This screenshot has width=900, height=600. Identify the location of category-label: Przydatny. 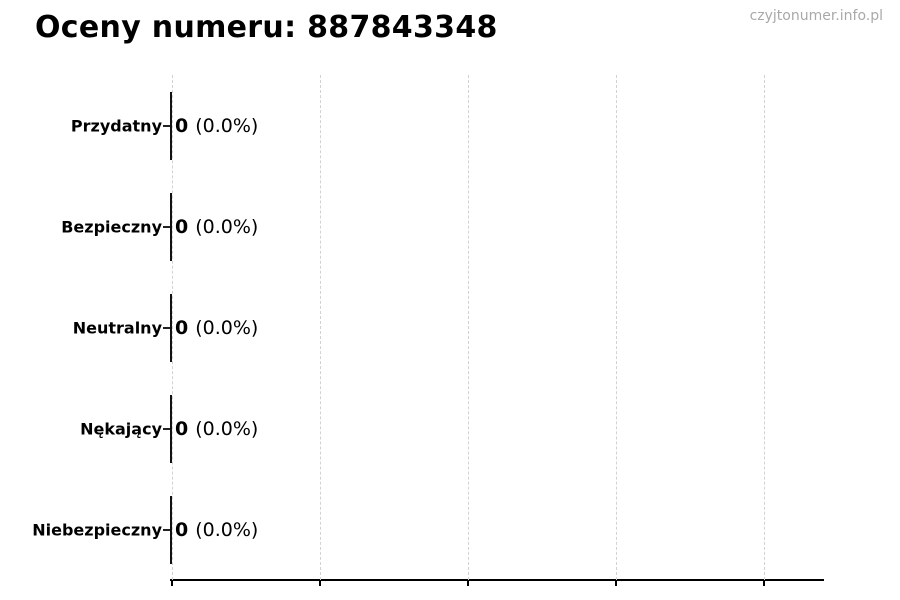
(116, 126).